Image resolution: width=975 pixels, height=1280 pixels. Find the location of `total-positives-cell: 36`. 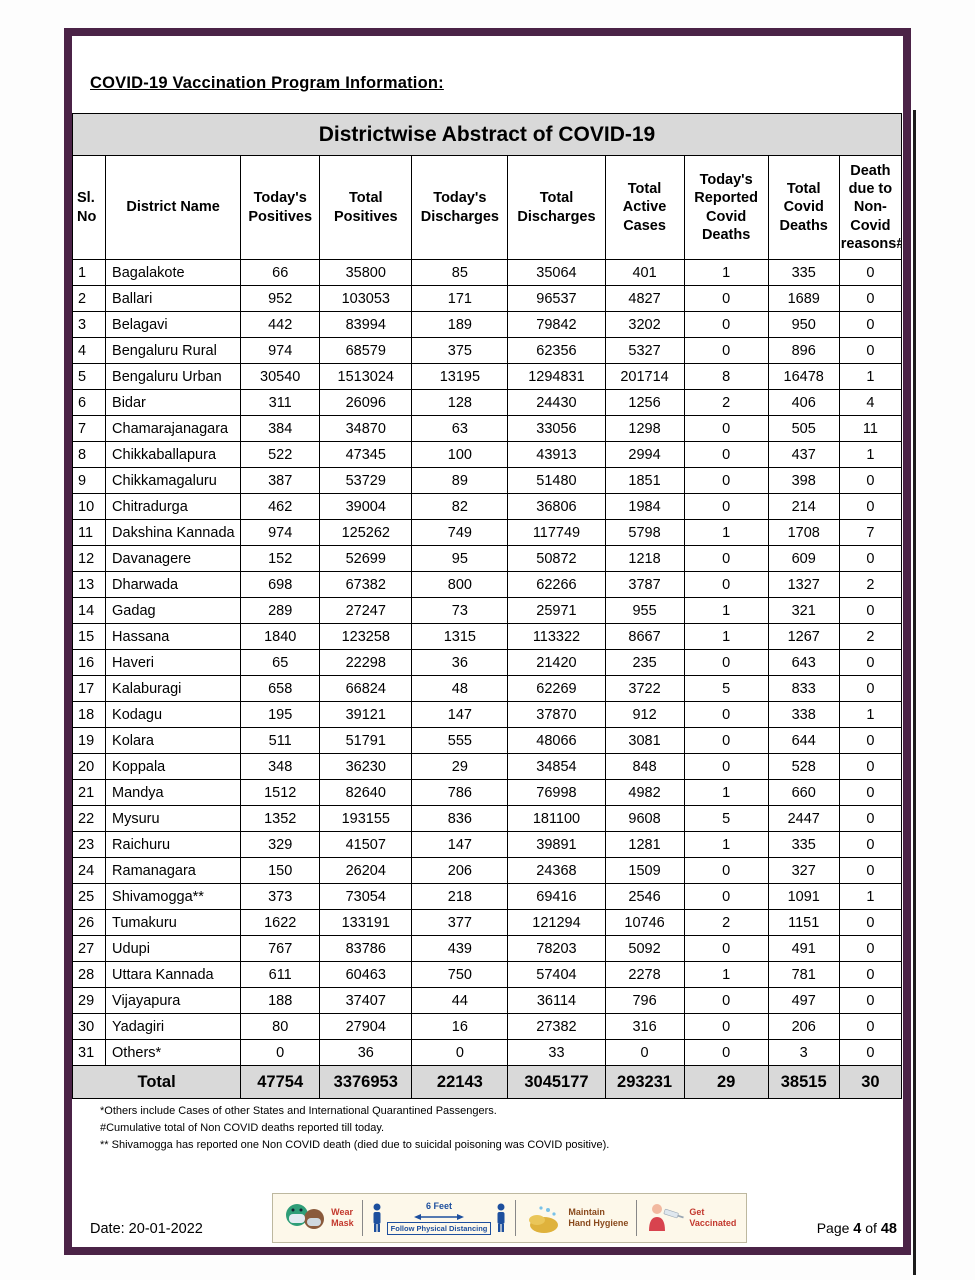

total-positives-cell: 36 is located at coordinates (366, 1052).